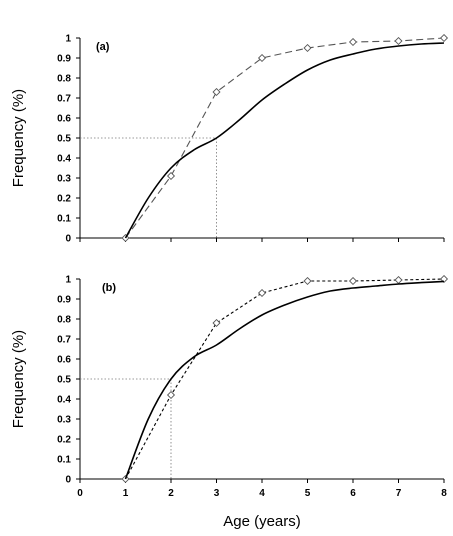  Describe the element at coordinates (64, 79) in the screenshot. I see `panel-a-y-tick-label: 0.8` at that location.